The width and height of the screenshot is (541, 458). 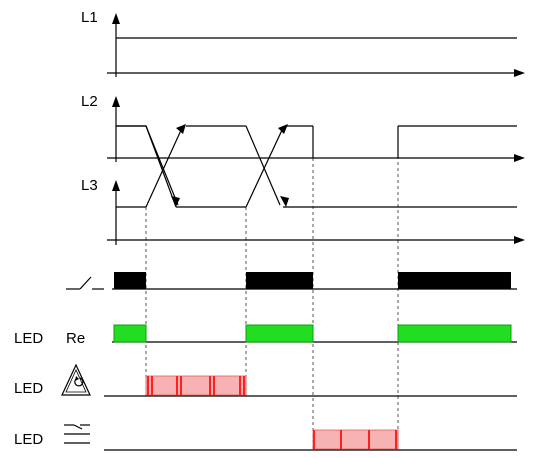 I want to click on l1-y-arrow, so click(x=116, y=18).